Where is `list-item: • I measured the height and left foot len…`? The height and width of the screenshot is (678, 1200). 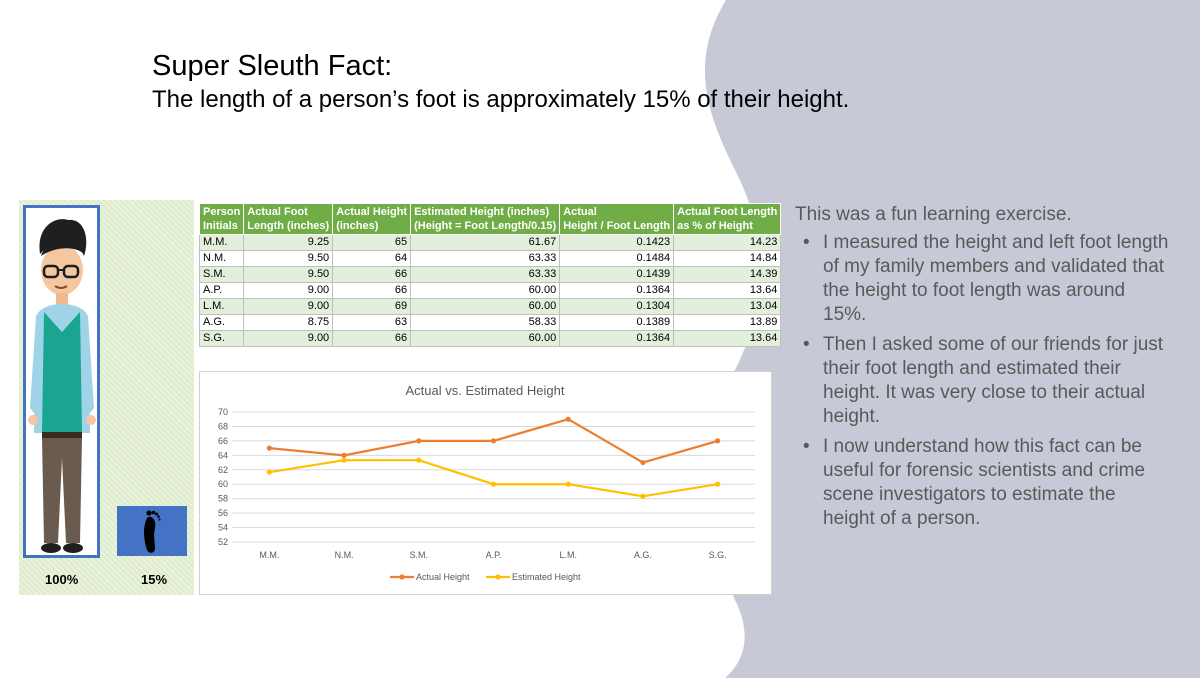
list-item: • I measured the height and left foot len… is located at coordinates (982, 279).